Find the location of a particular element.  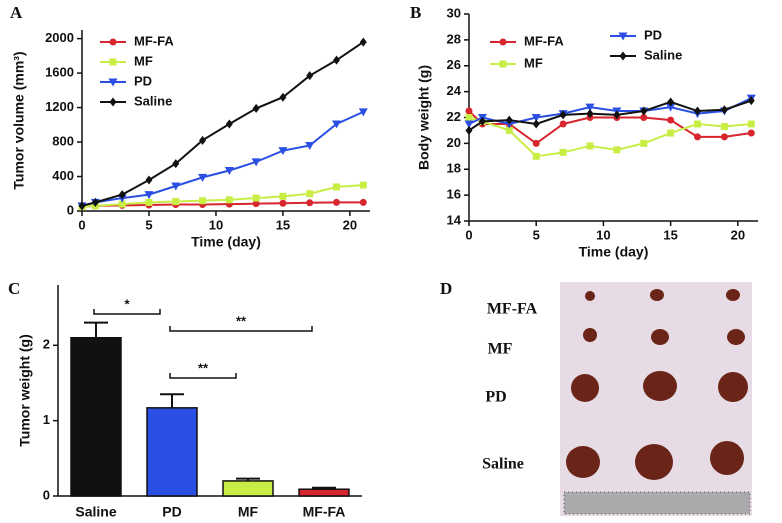

ruler is located at coordinates (657, 503).